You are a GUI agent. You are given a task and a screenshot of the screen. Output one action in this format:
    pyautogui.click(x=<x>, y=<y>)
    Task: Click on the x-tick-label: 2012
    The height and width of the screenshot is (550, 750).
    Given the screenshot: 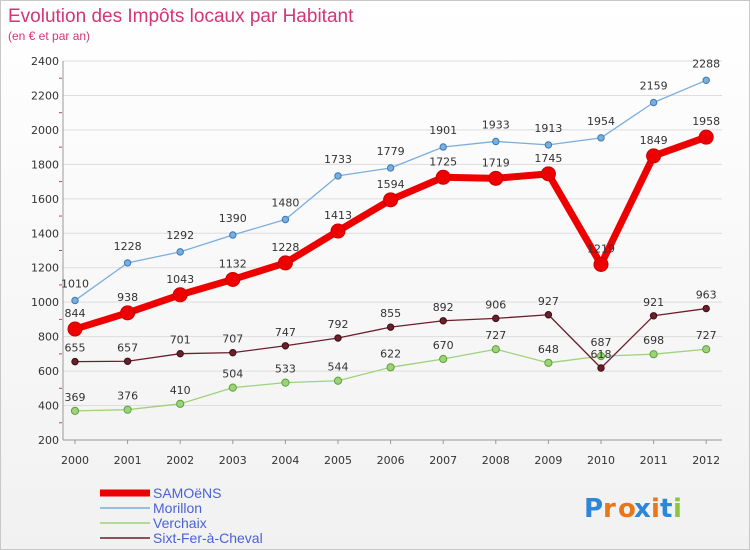 What is the action you would take?
    pyautogui.click(x=706, y=460)
    